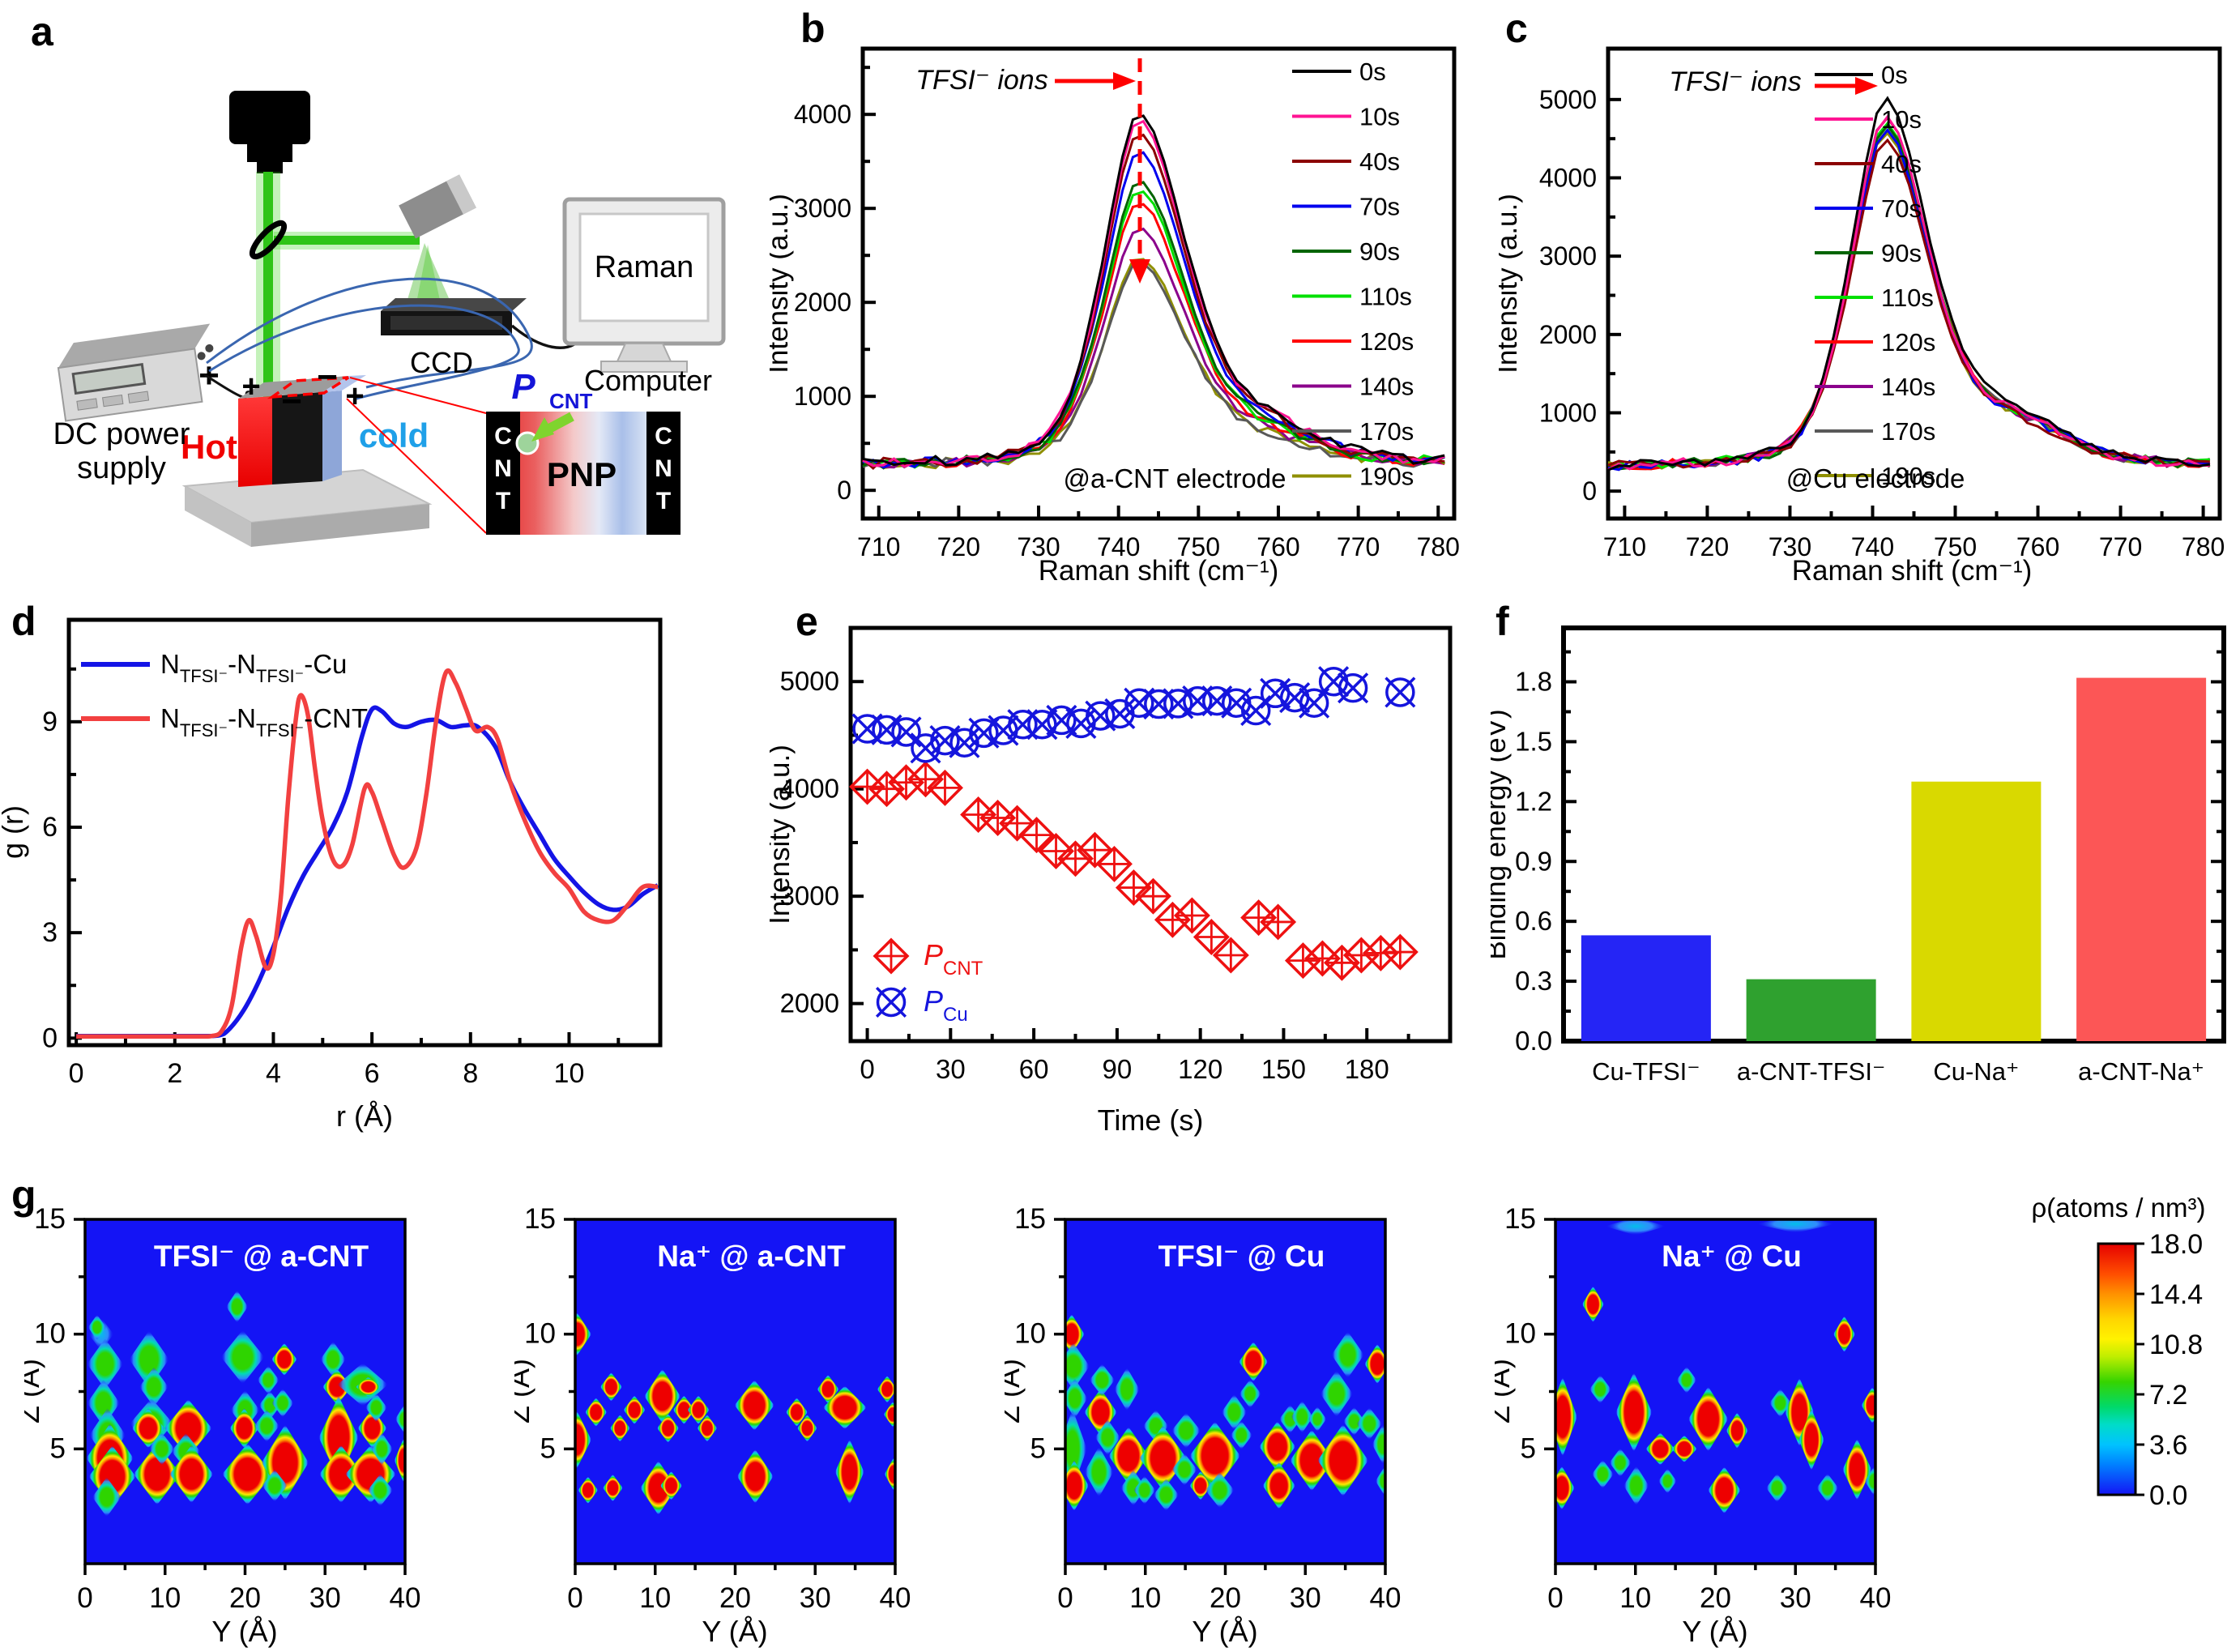 This screenshot has width=2240, height=1652. I want to click on dc-power-supply, so click(135, 372).